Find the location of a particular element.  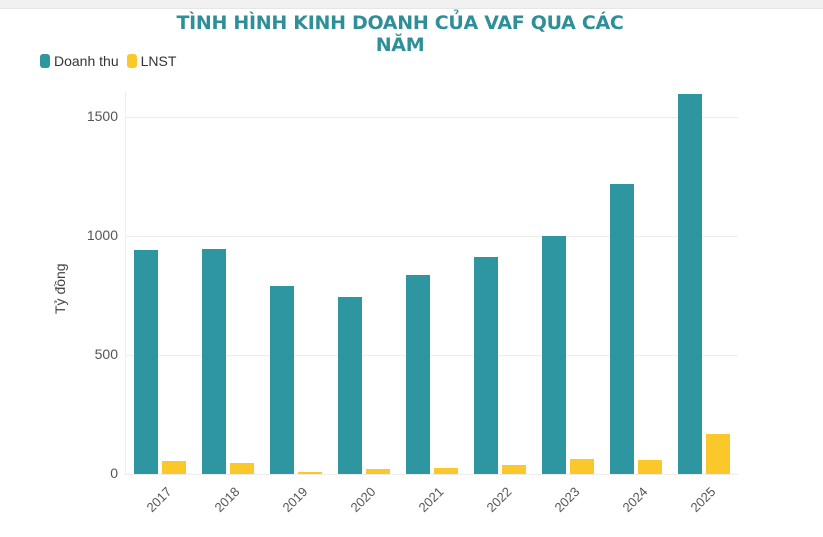

bar-lnst-2019: 8 is located at coordinates (310, 473).